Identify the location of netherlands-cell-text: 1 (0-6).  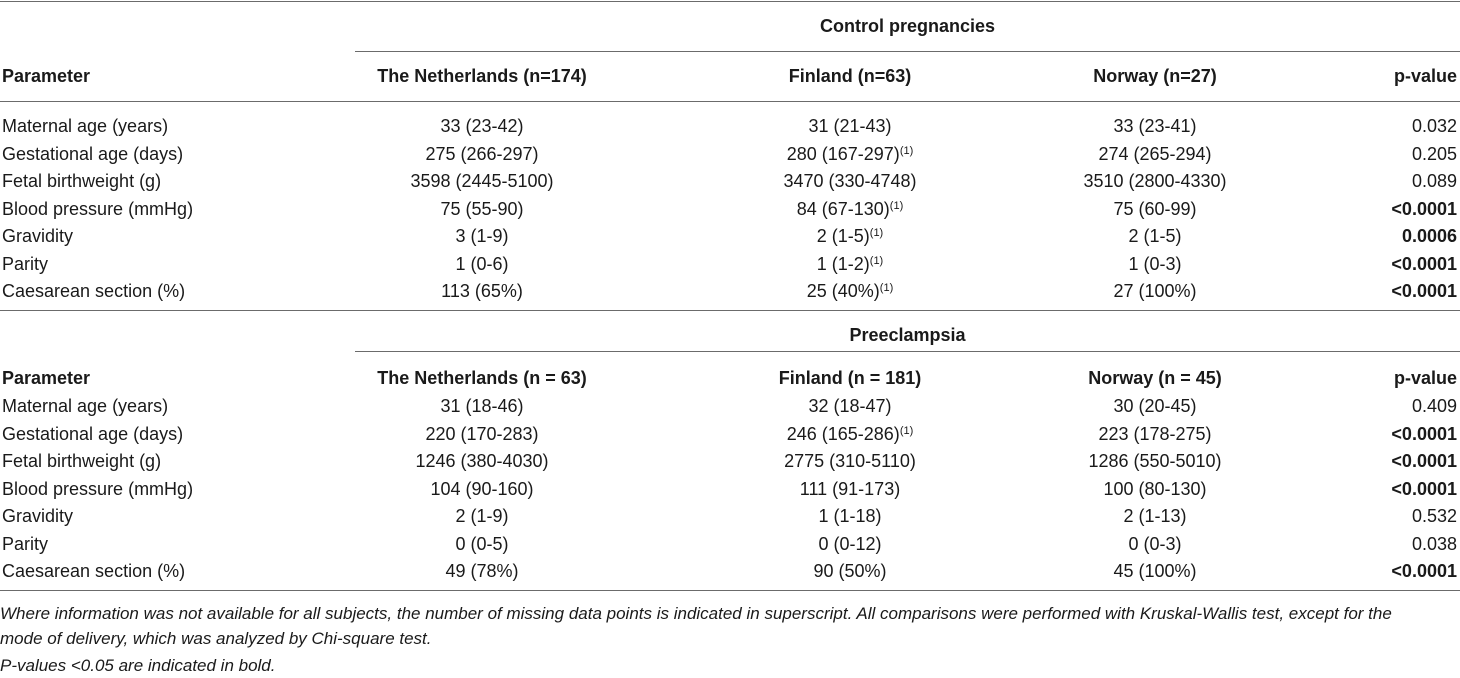
(482, 263).